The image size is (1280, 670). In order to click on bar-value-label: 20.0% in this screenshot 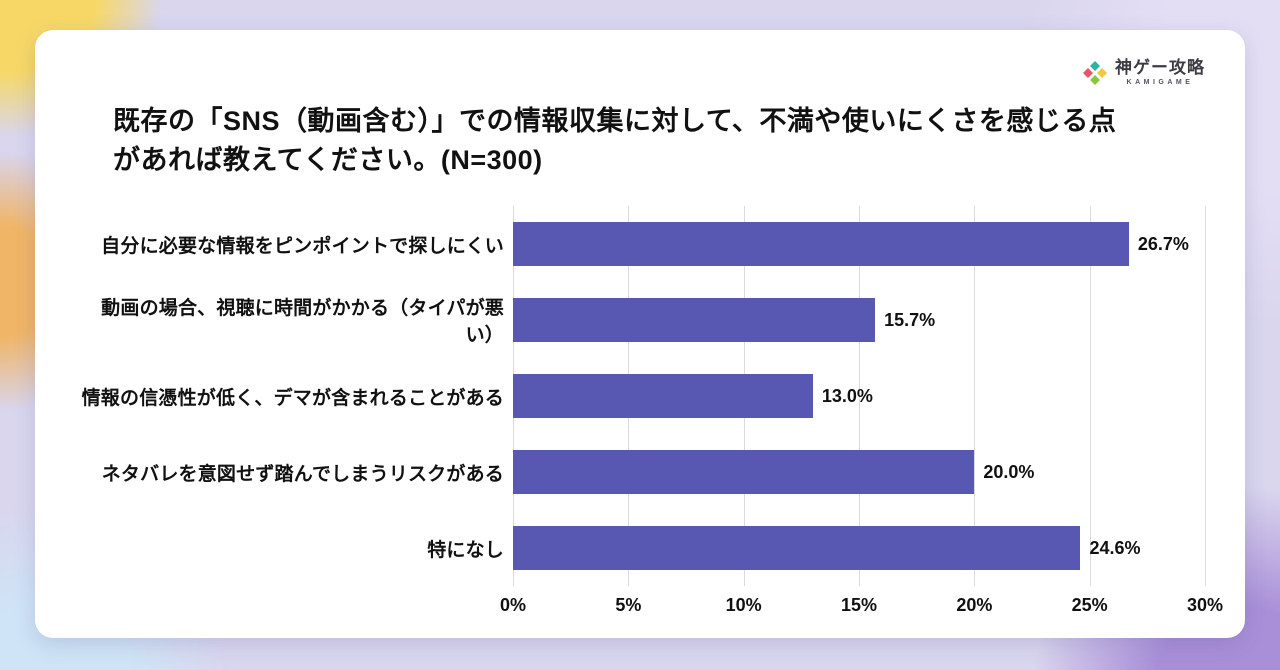, I will do `click(1009, 471)`.